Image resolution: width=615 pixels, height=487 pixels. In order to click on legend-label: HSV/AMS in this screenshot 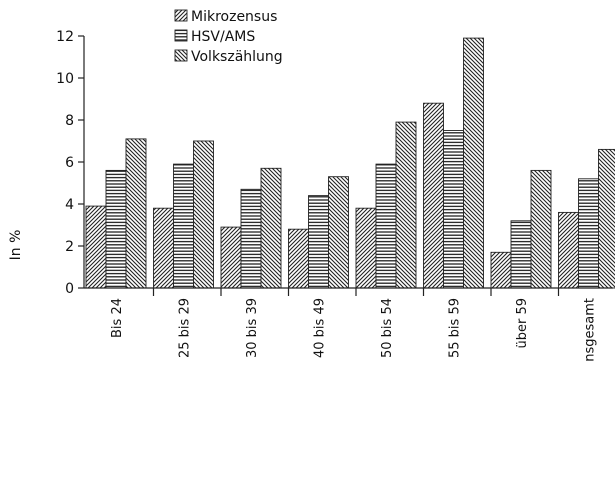, I will do `click(223, 37)`.